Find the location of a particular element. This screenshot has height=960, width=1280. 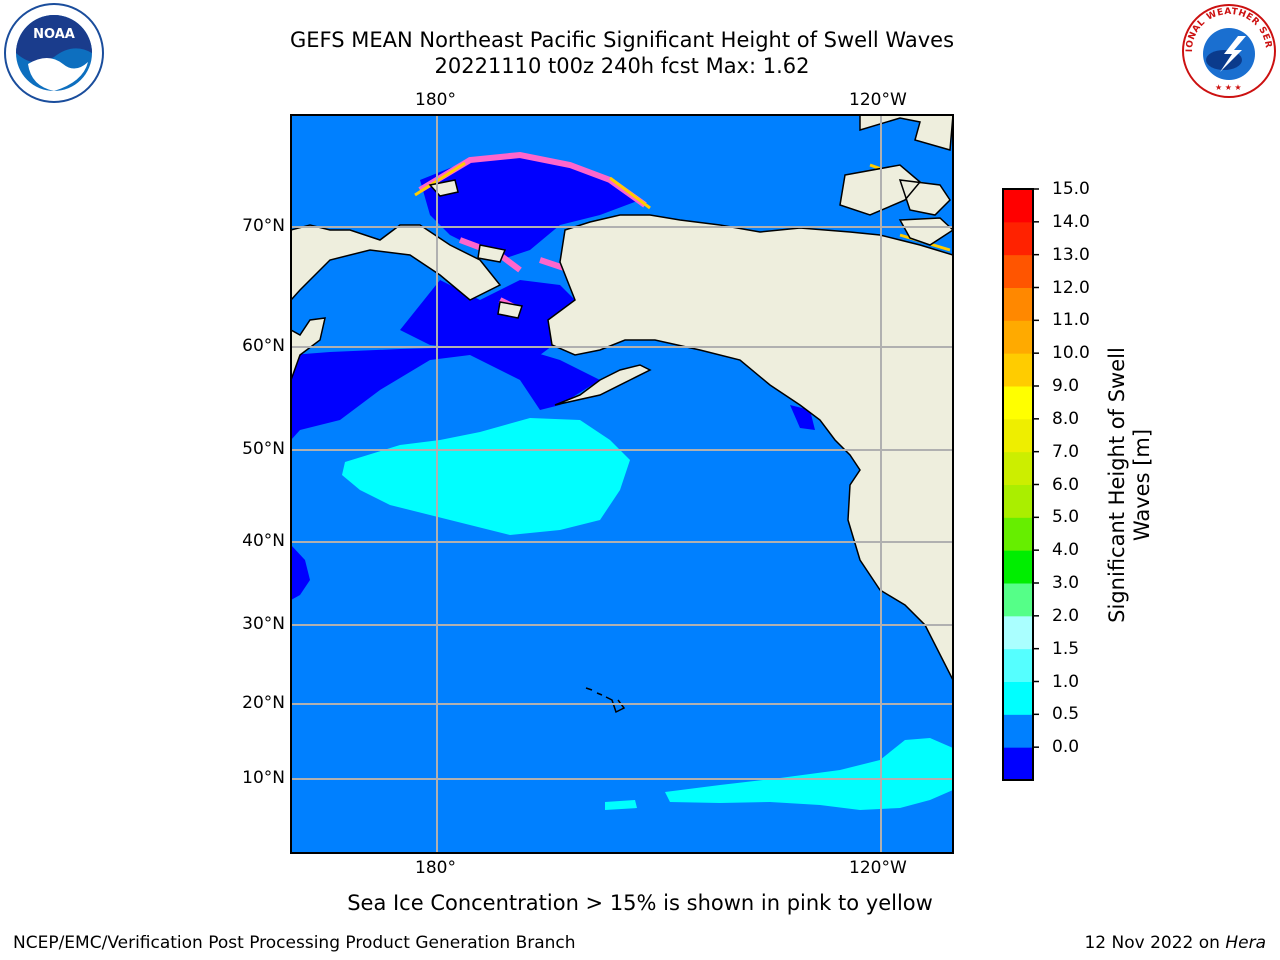

colorbar-tick-label: 1.5 is located at coordinates (1066, 648).